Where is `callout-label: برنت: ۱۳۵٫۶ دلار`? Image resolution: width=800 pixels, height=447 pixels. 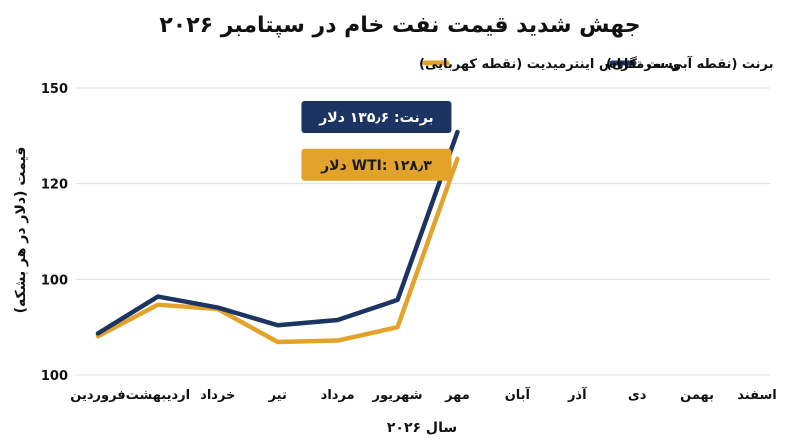 callout-label: برنت: ۱۳۵٫۶ دلار is located at coordinates (375, 118).